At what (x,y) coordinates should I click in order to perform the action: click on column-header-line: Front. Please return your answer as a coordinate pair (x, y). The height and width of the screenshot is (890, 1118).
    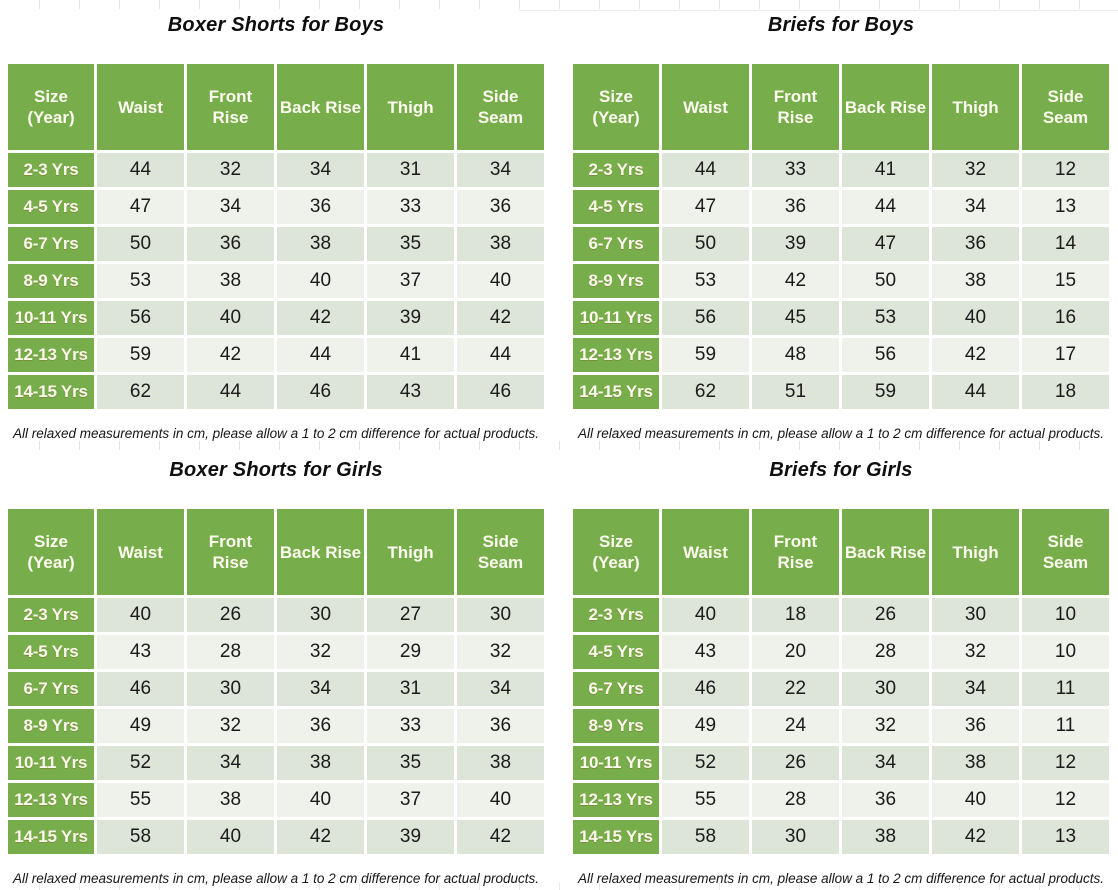
    Looking at the image, I should click on (230, 541).